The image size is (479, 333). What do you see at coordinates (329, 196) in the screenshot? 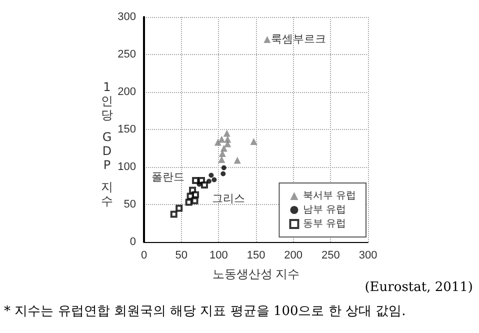
I see `legend-label: 북서부 유럽` at bounding box center [329, 196].